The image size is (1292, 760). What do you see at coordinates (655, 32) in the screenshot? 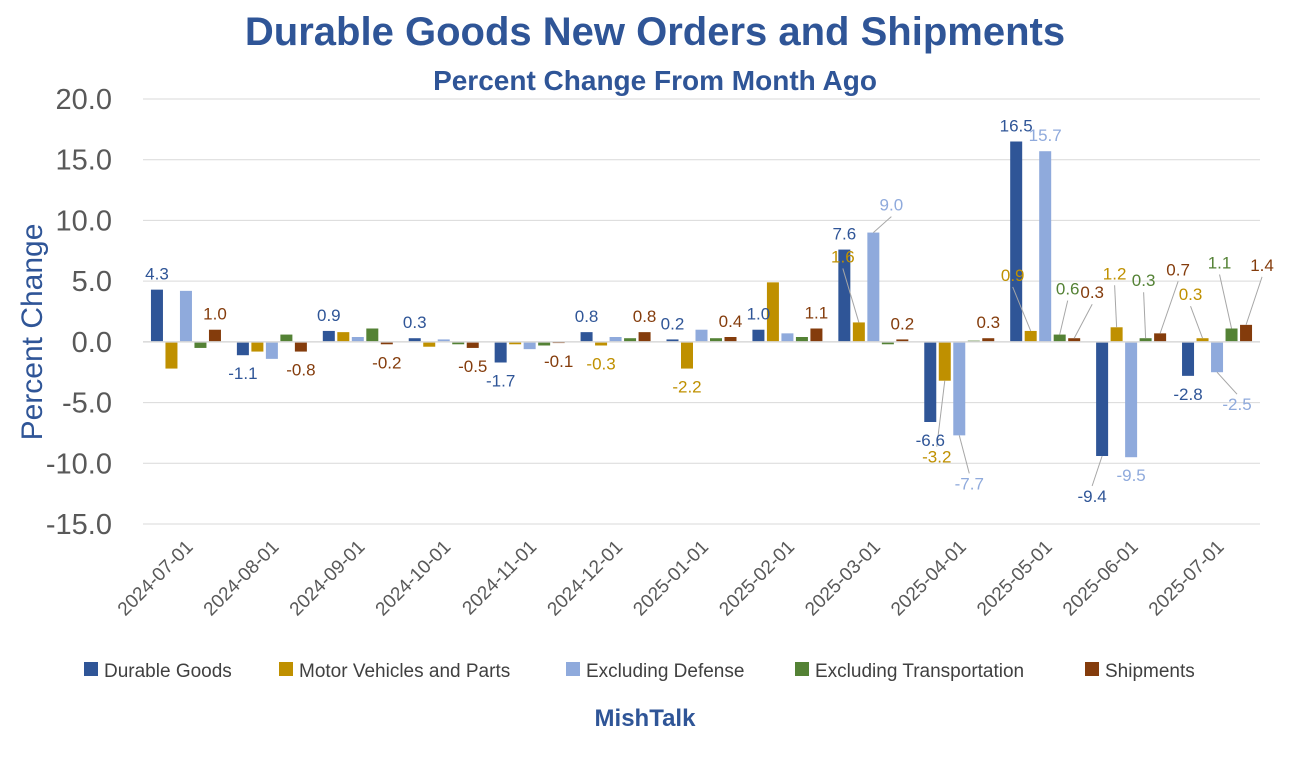
I see `chart-title: Durable Goods New Orders and Shipments` at bounding box center [655, 32].